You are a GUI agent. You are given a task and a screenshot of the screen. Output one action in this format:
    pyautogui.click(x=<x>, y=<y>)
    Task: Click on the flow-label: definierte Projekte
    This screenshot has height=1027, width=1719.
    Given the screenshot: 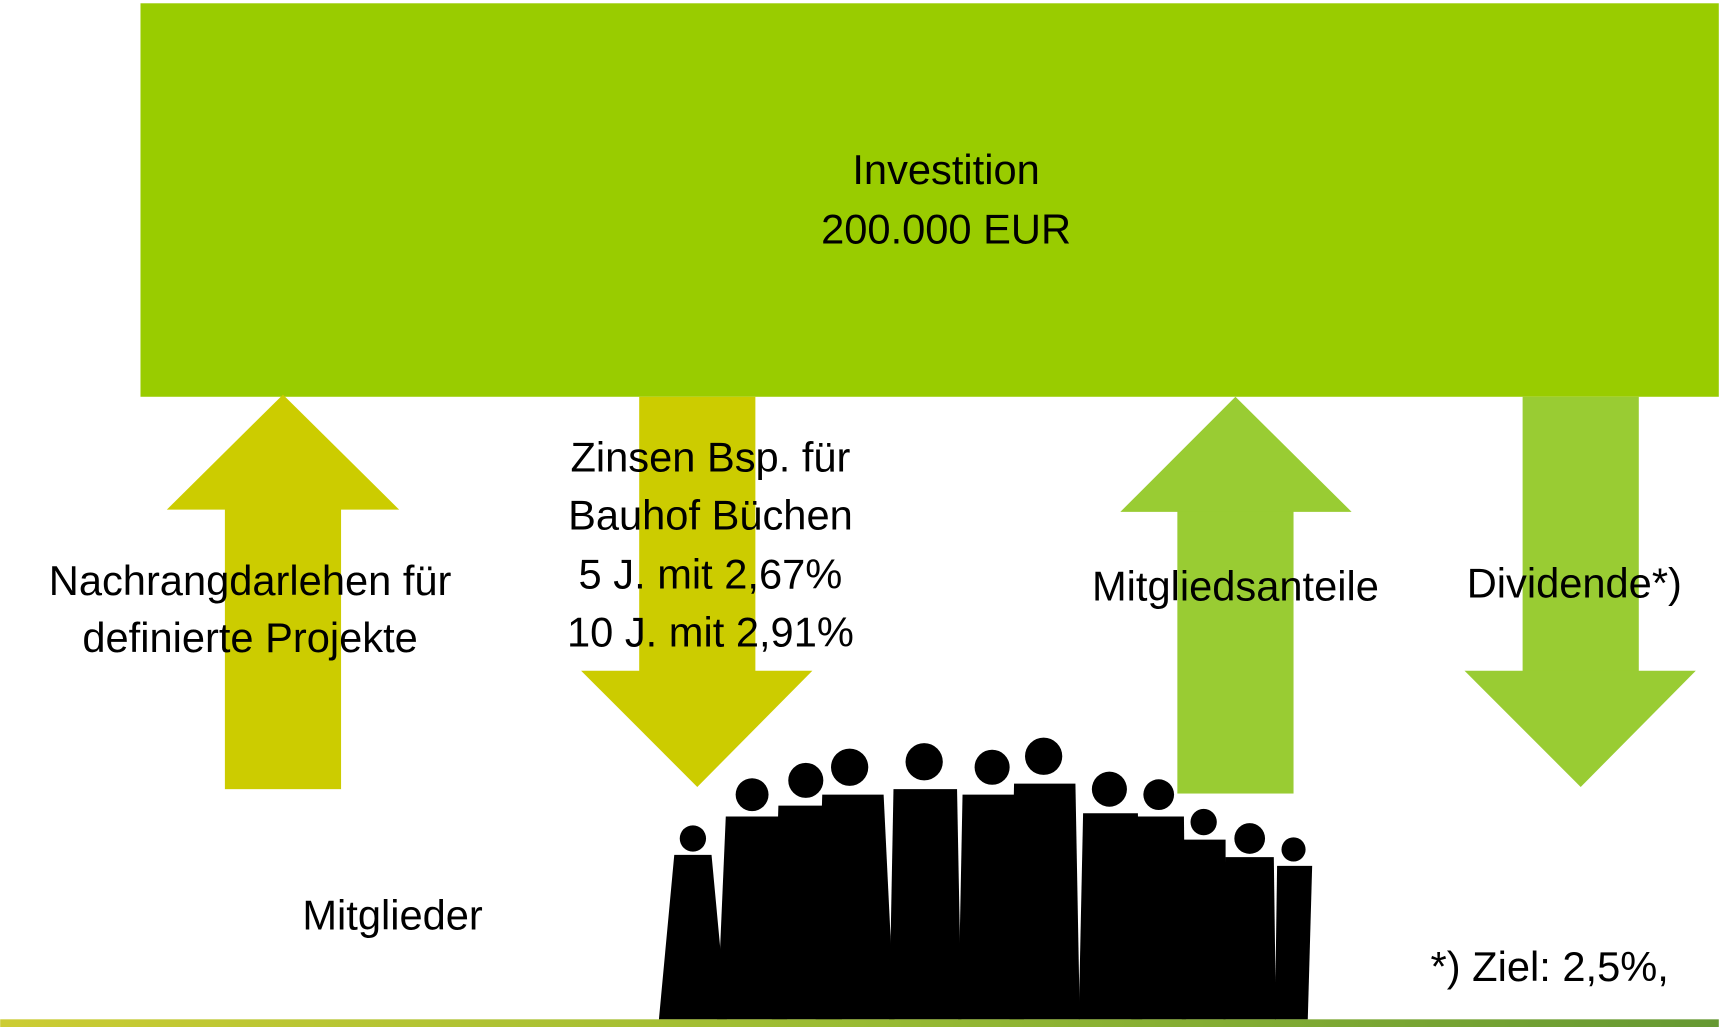 What is the action you would take?
    pyautogui.click(x=250, y=637)
    